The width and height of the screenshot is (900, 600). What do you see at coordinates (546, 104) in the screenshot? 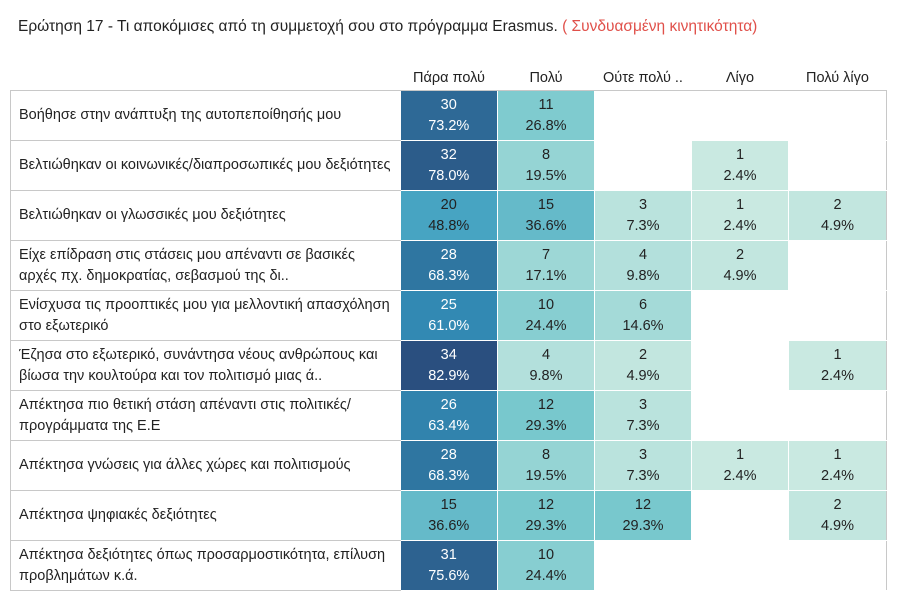
I see `cell-count: 11` at bounding box center [546, 104].